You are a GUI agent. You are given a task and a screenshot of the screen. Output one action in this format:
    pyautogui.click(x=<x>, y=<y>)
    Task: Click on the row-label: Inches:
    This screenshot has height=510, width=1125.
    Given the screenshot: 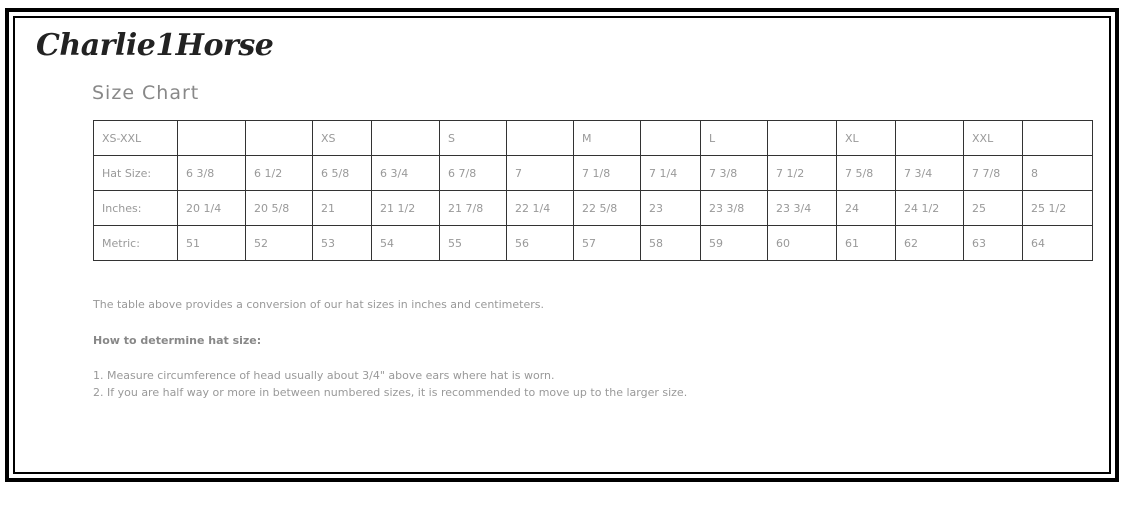 What is the action you would take?
    pyautogui.click(x=135, y=208)
    